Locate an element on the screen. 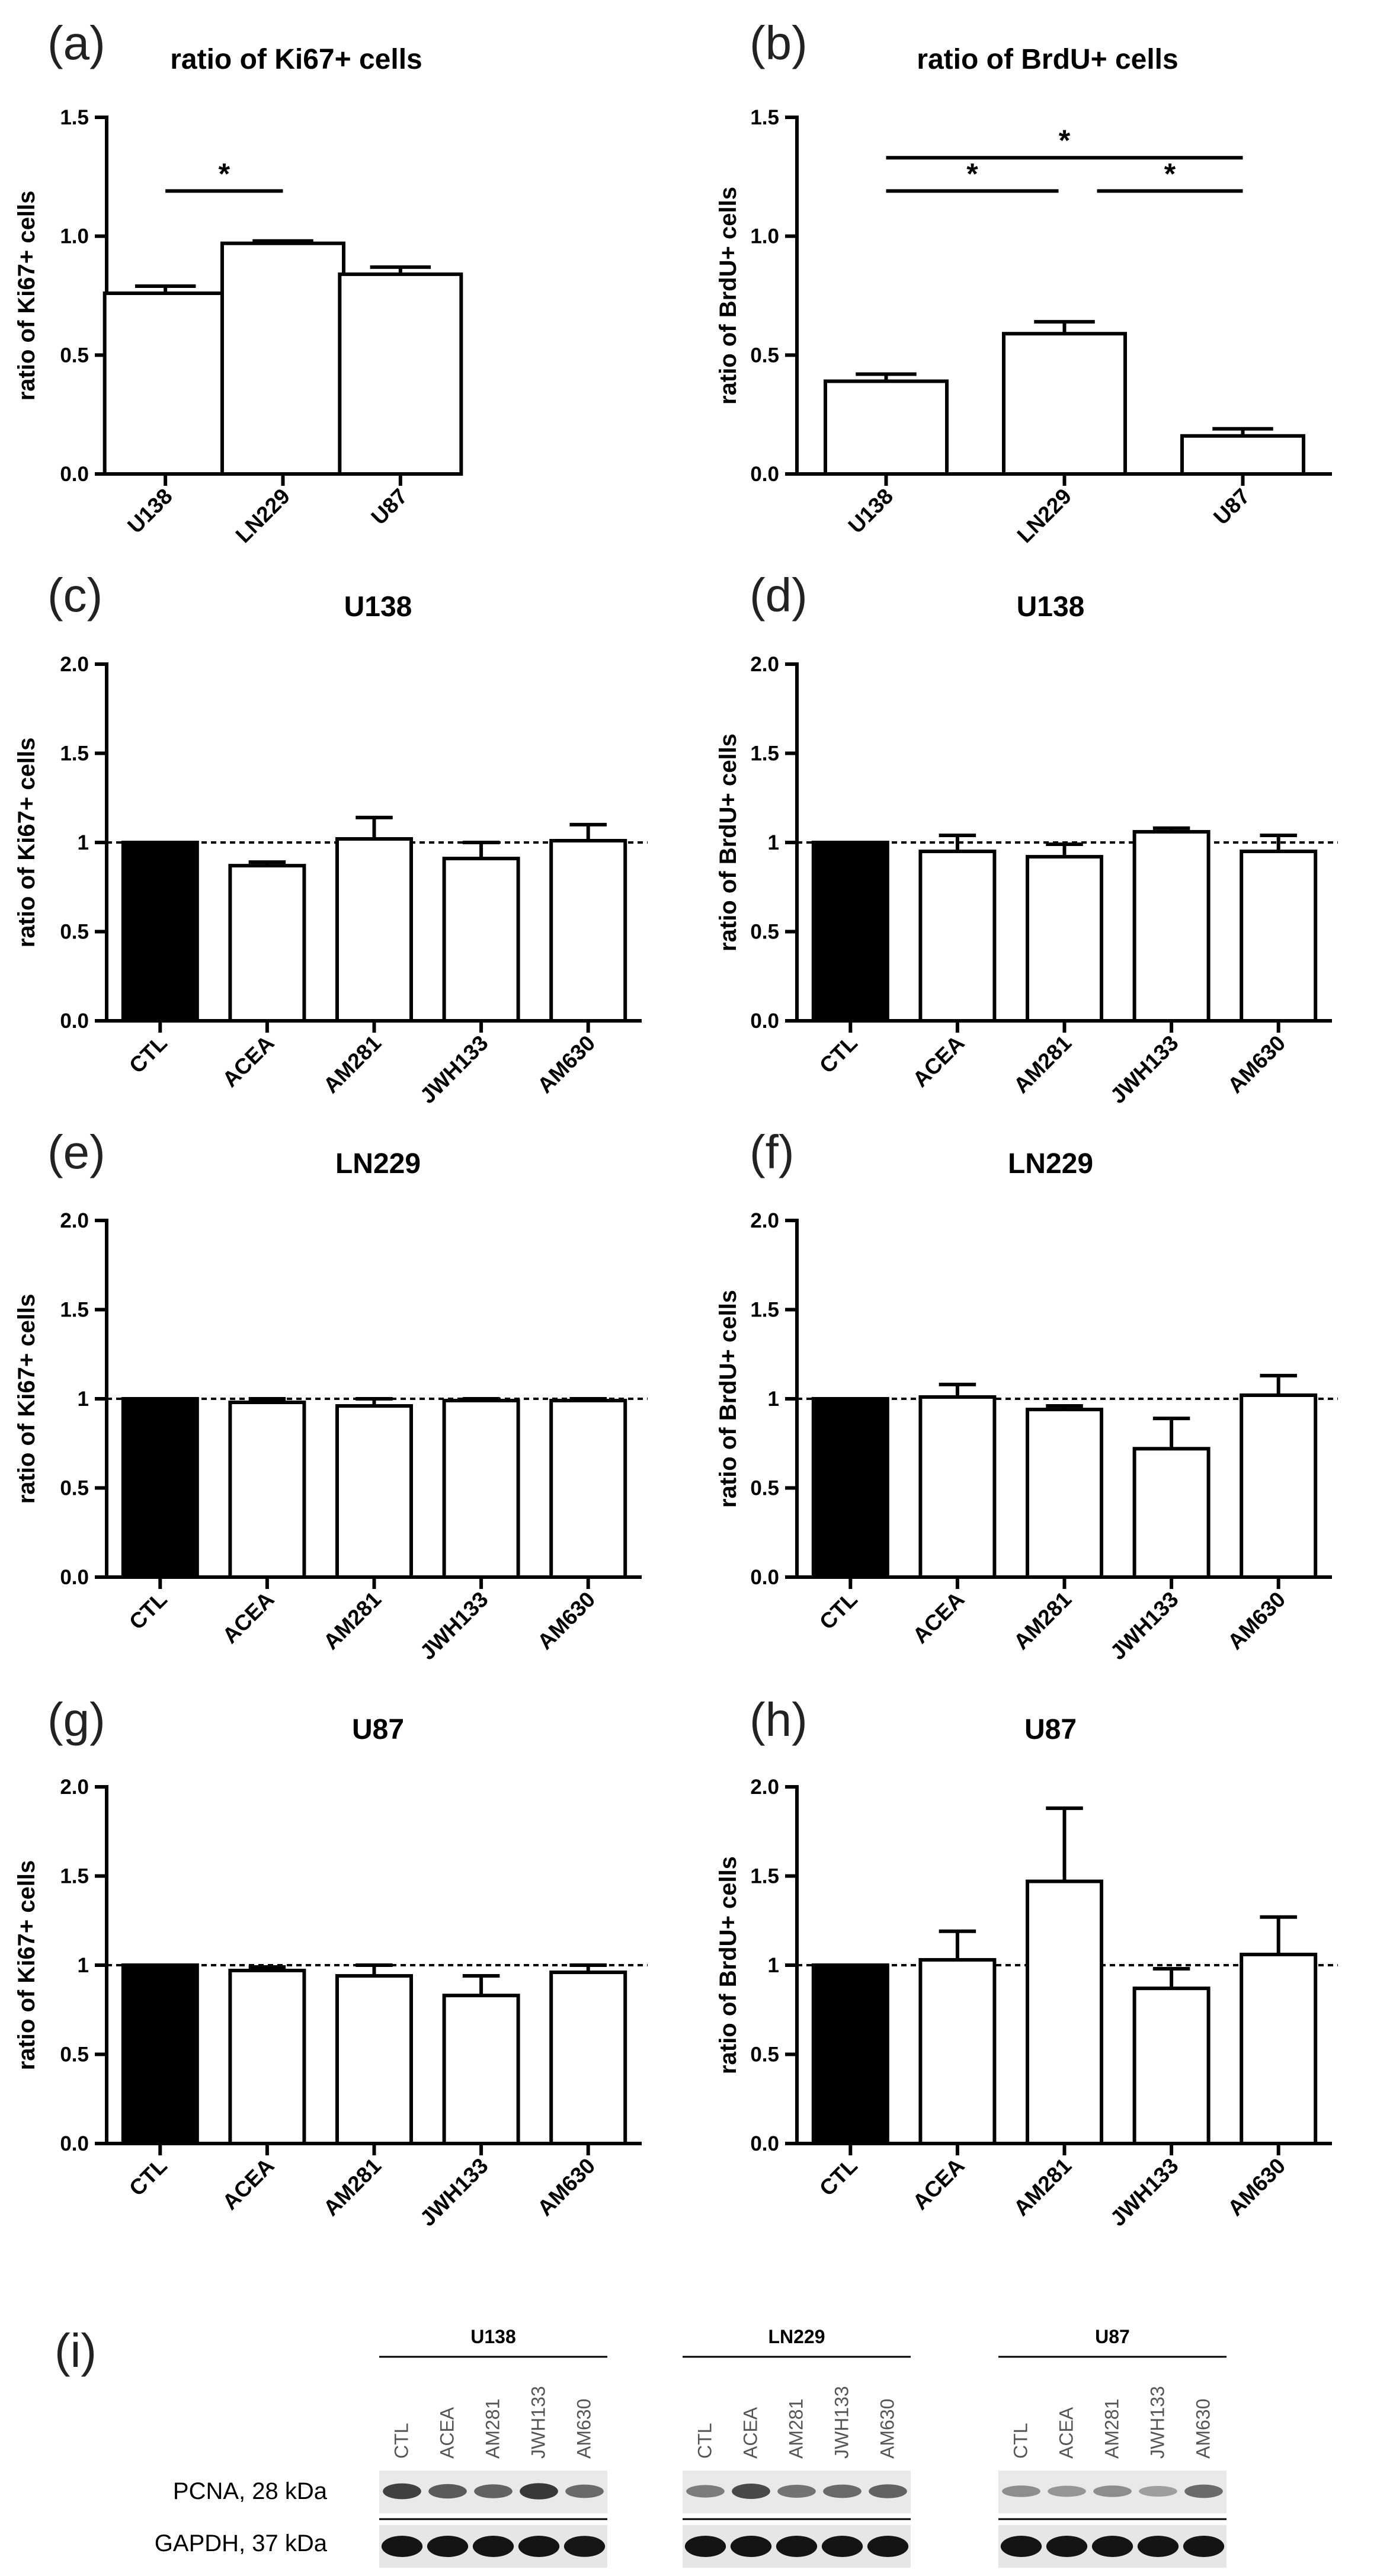 The image size is (1377, 2576). panel-label: (e) is located at coordinates (76, 1152).